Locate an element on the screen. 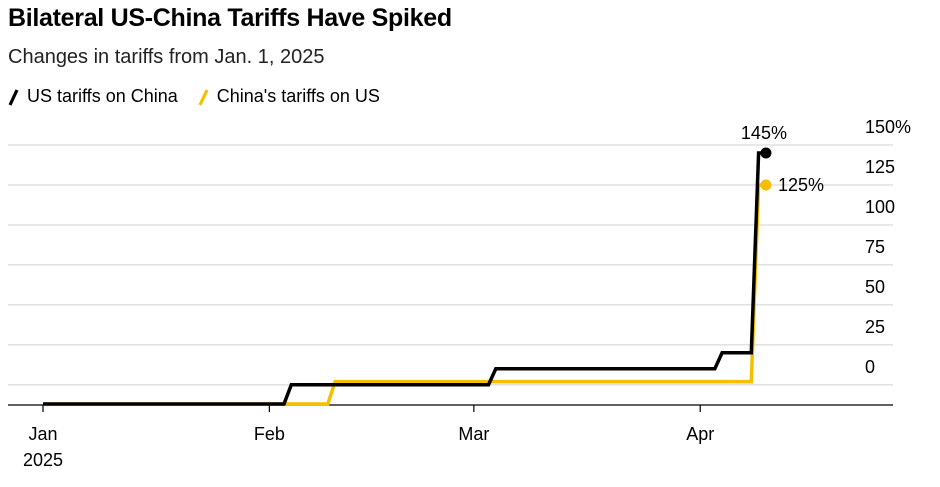 This screenshot has height=487, width=940. end-marker-us is located at coordinates (766, 153).